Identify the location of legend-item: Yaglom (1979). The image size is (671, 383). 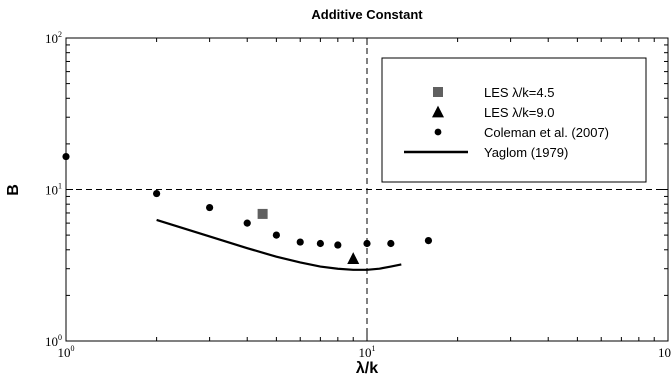
(486, 152).